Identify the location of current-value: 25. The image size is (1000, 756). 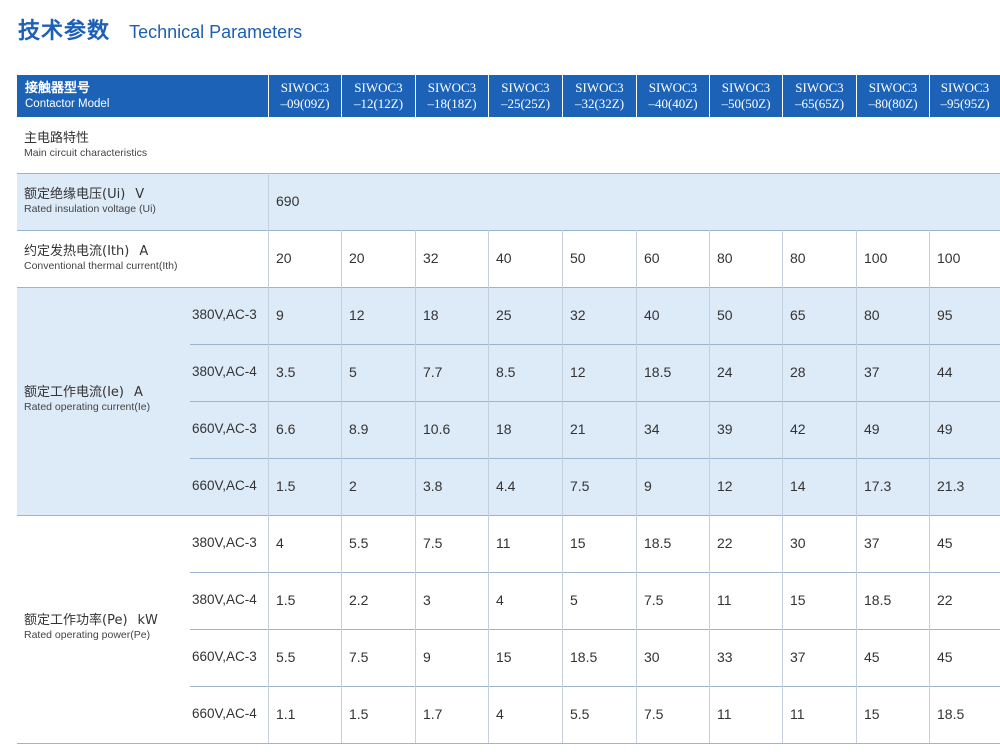
(504, 315).